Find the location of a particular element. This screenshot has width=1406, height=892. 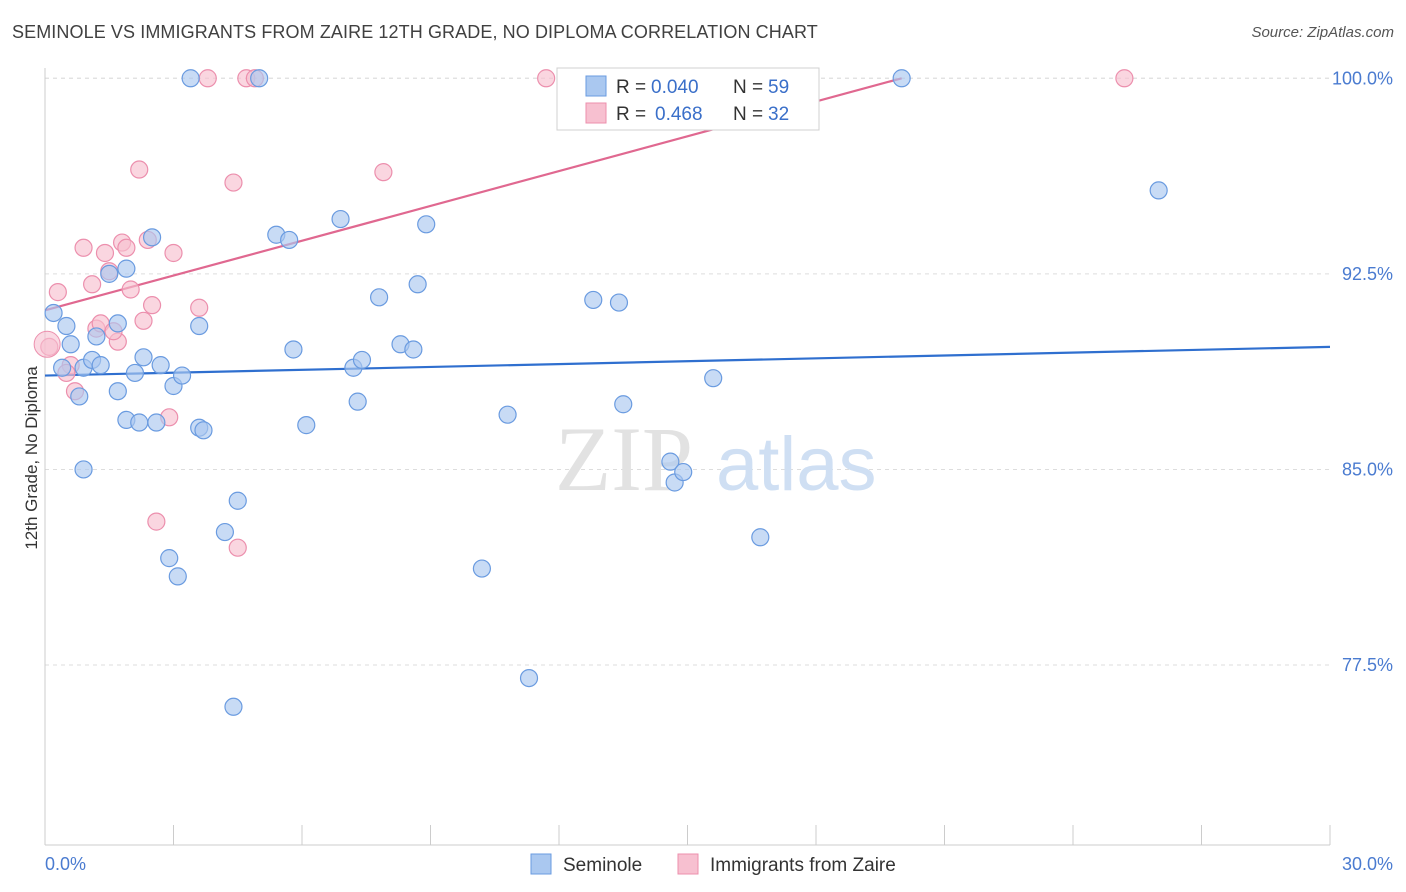

seminole-trend-line is located at coordinates (687, 361).